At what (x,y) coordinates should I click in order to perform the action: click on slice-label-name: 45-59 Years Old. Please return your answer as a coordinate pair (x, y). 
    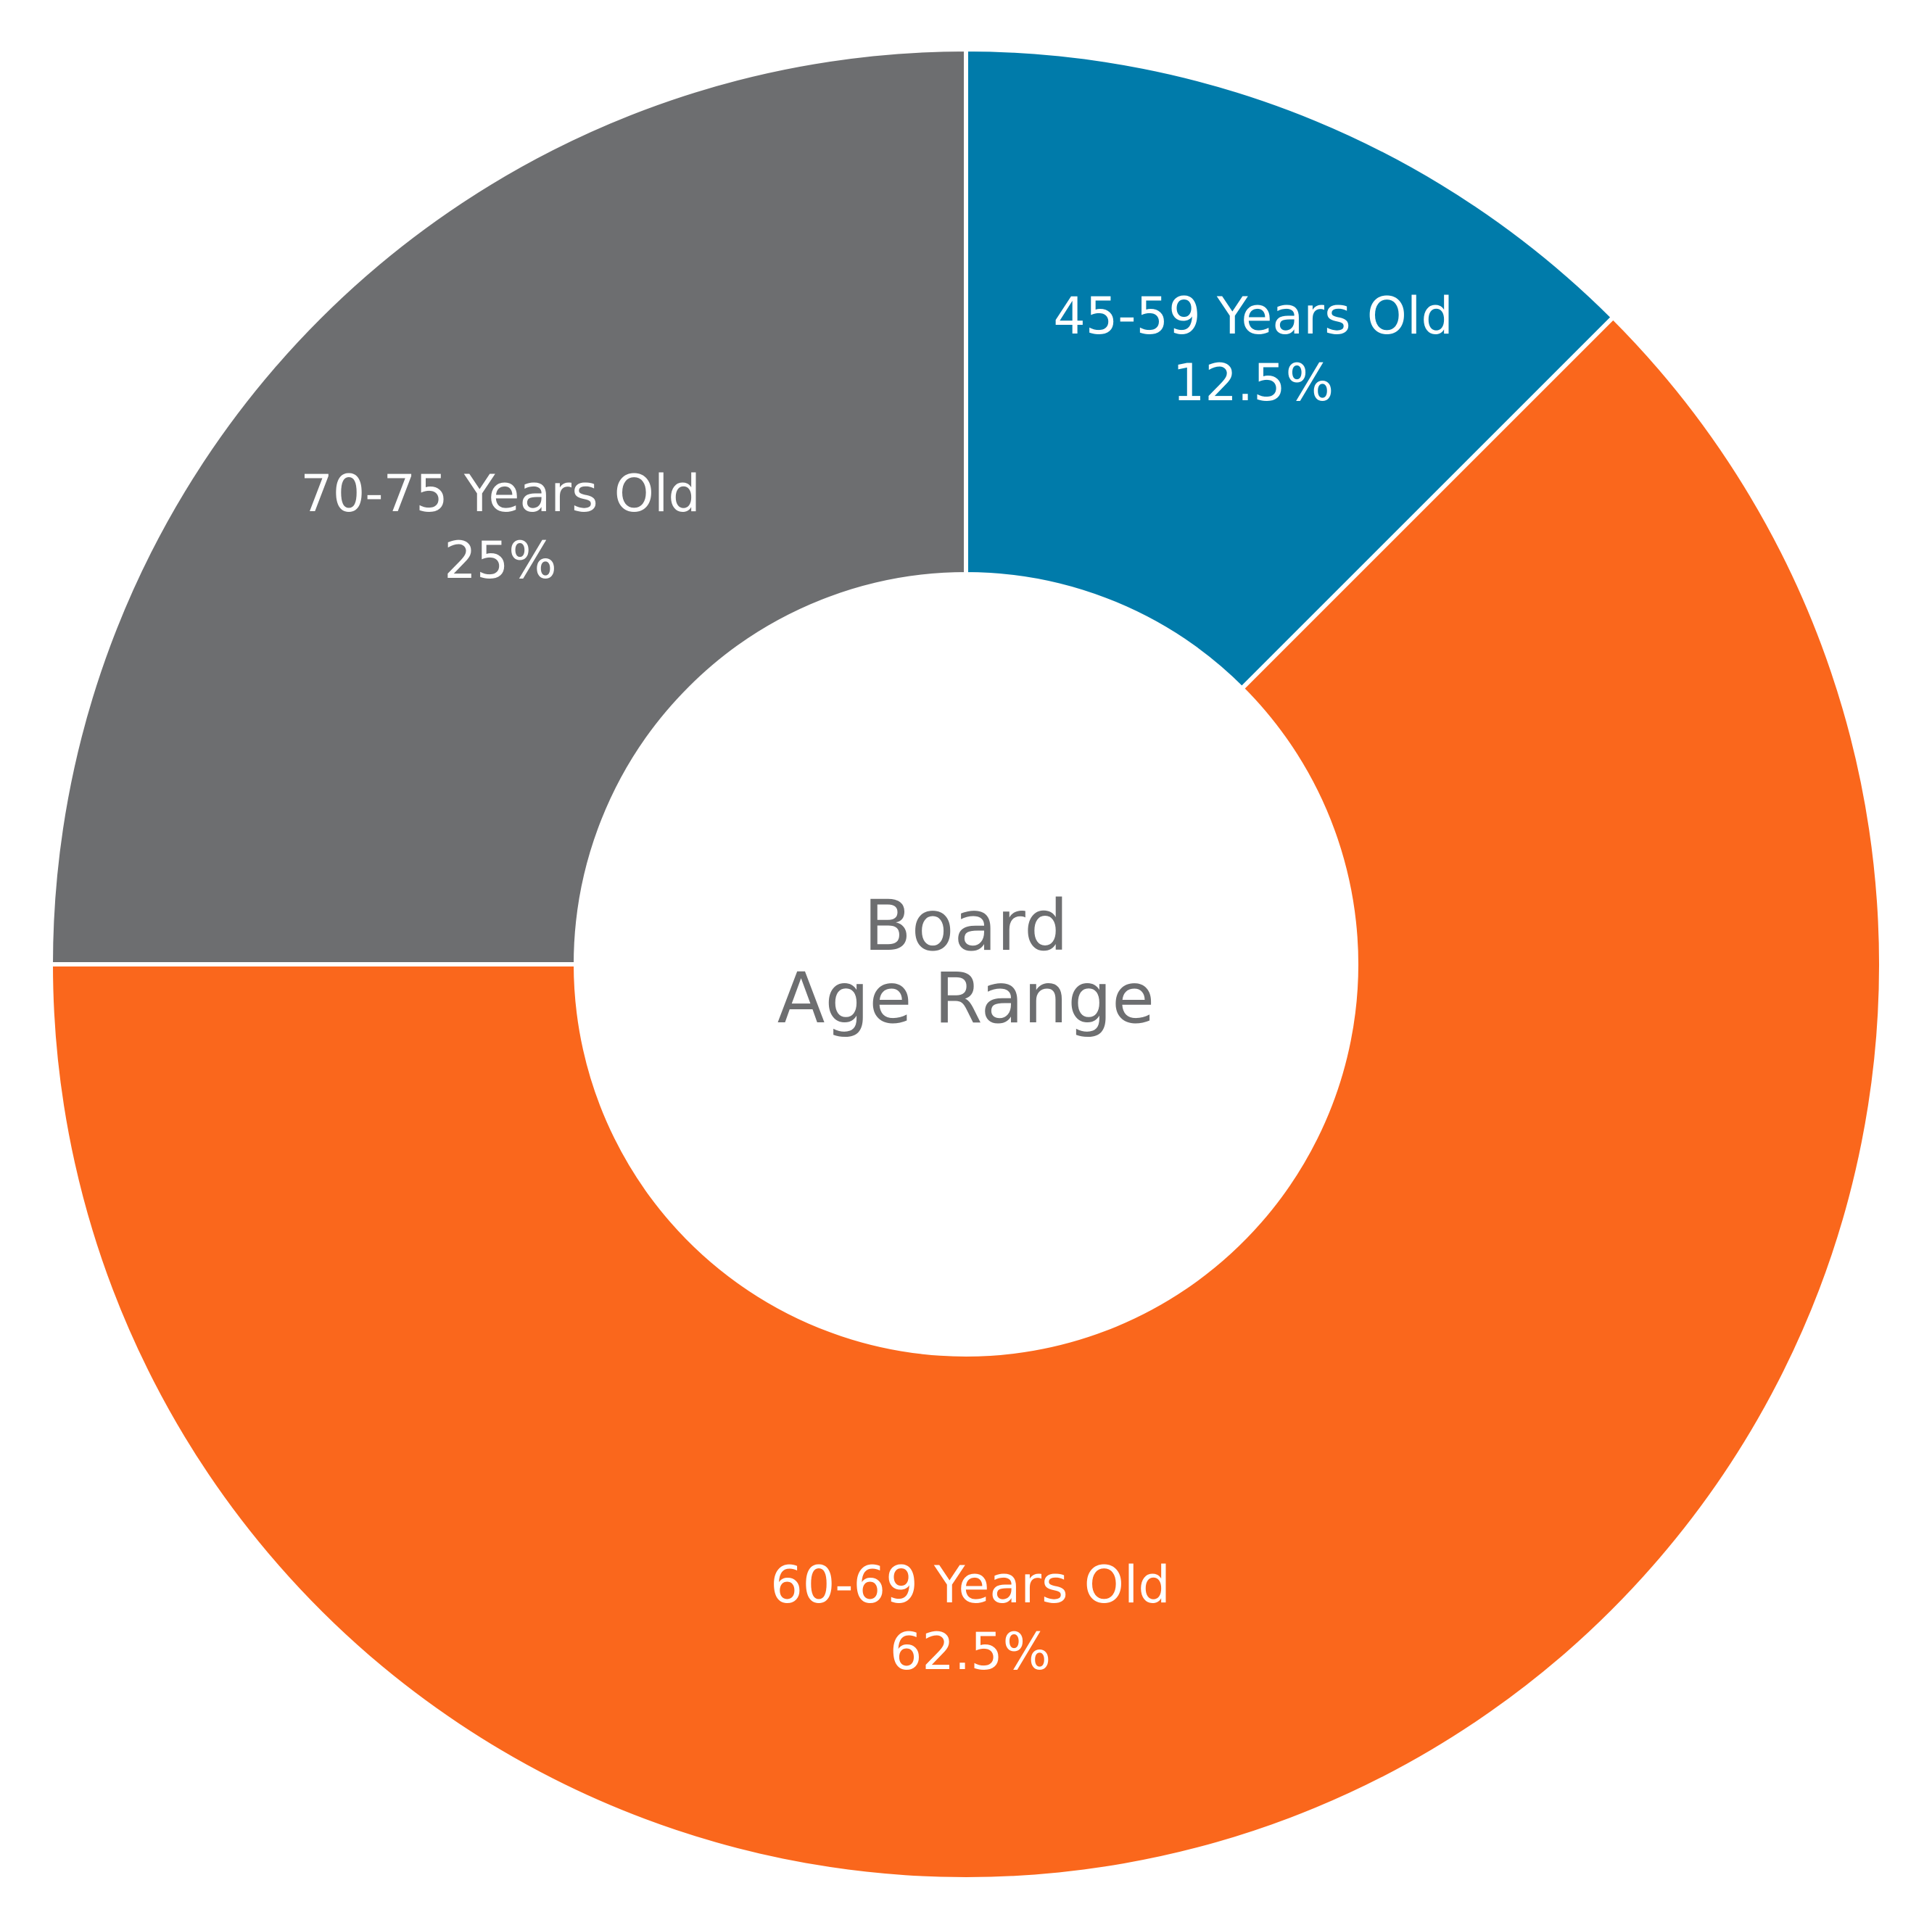
    Looking at the image, I should click on (1253, 316).